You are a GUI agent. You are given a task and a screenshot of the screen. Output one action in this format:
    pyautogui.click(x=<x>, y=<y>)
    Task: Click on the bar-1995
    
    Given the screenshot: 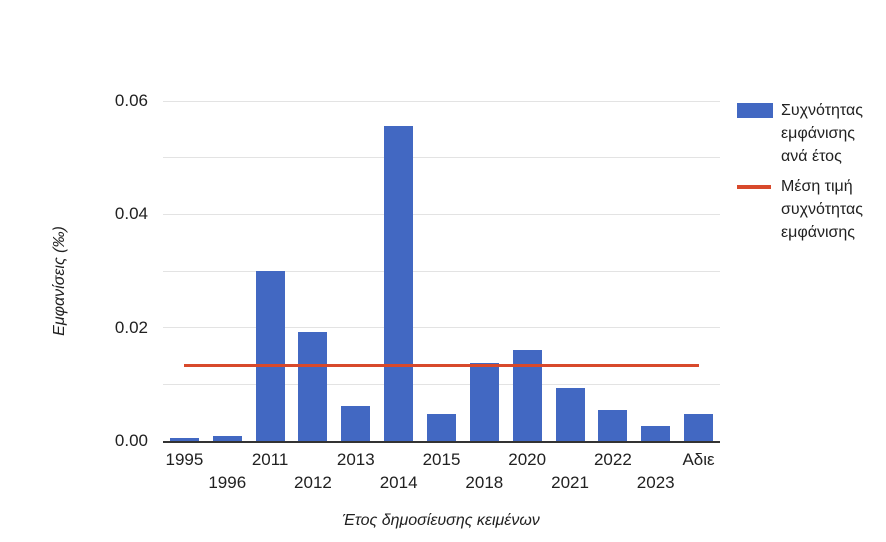 What is the action you would take?
    pyautogui.click(x=184, y=439)
    